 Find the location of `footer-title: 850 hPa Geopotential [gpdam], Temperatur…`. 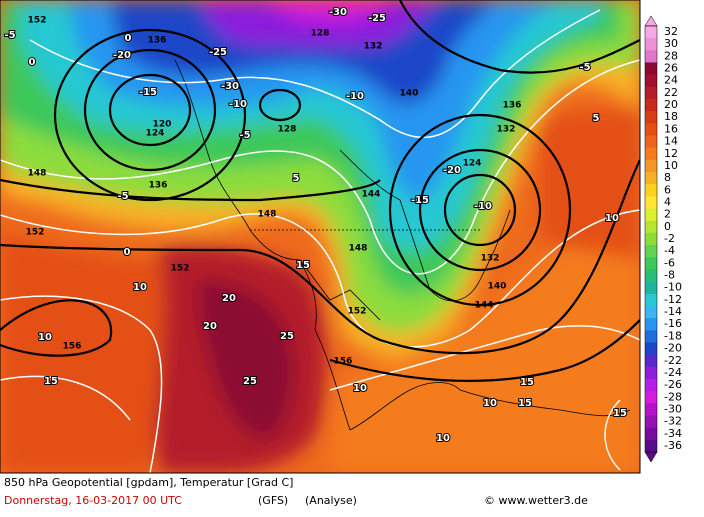

footer-title: 850 hPa Geopotential [gpdam], Temperatur… is located at coordinates (148, 482).